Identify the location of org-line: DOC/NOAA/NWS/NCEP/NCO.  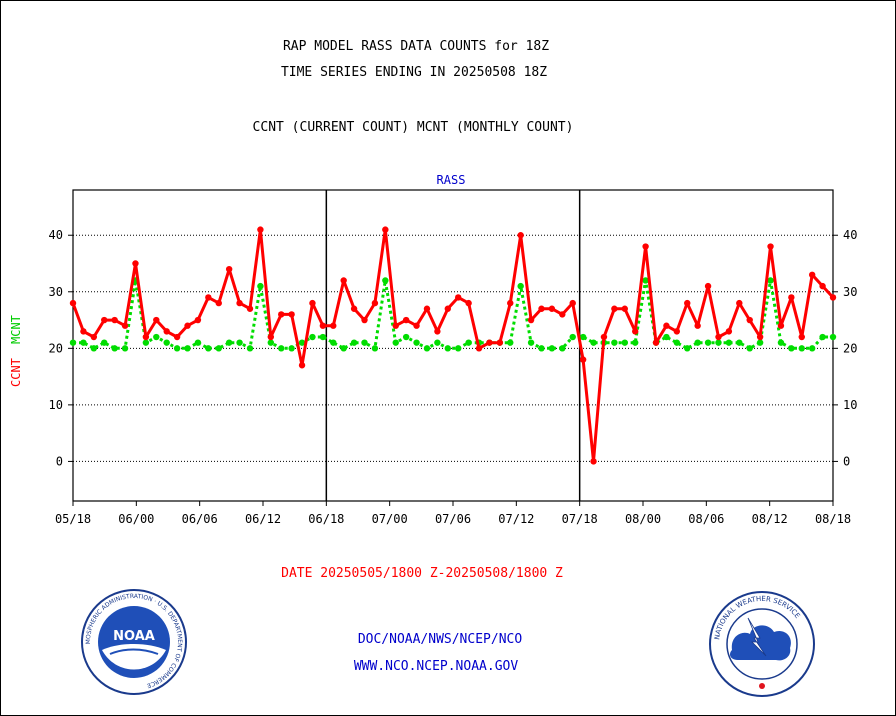
(440, 639).